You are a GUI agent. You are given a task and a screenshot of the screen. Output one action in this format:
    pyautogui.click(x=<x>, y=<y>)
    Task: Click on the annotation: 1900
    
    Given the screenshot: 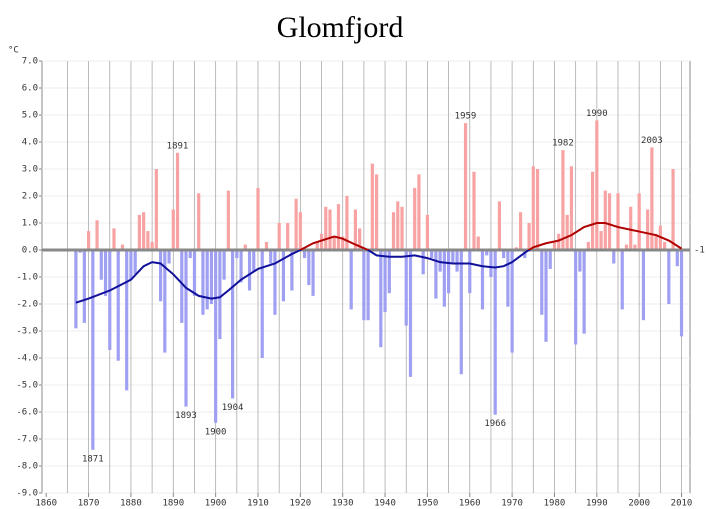 What is the action you would take?
    pyautogui.click(x=216, y=432)
    